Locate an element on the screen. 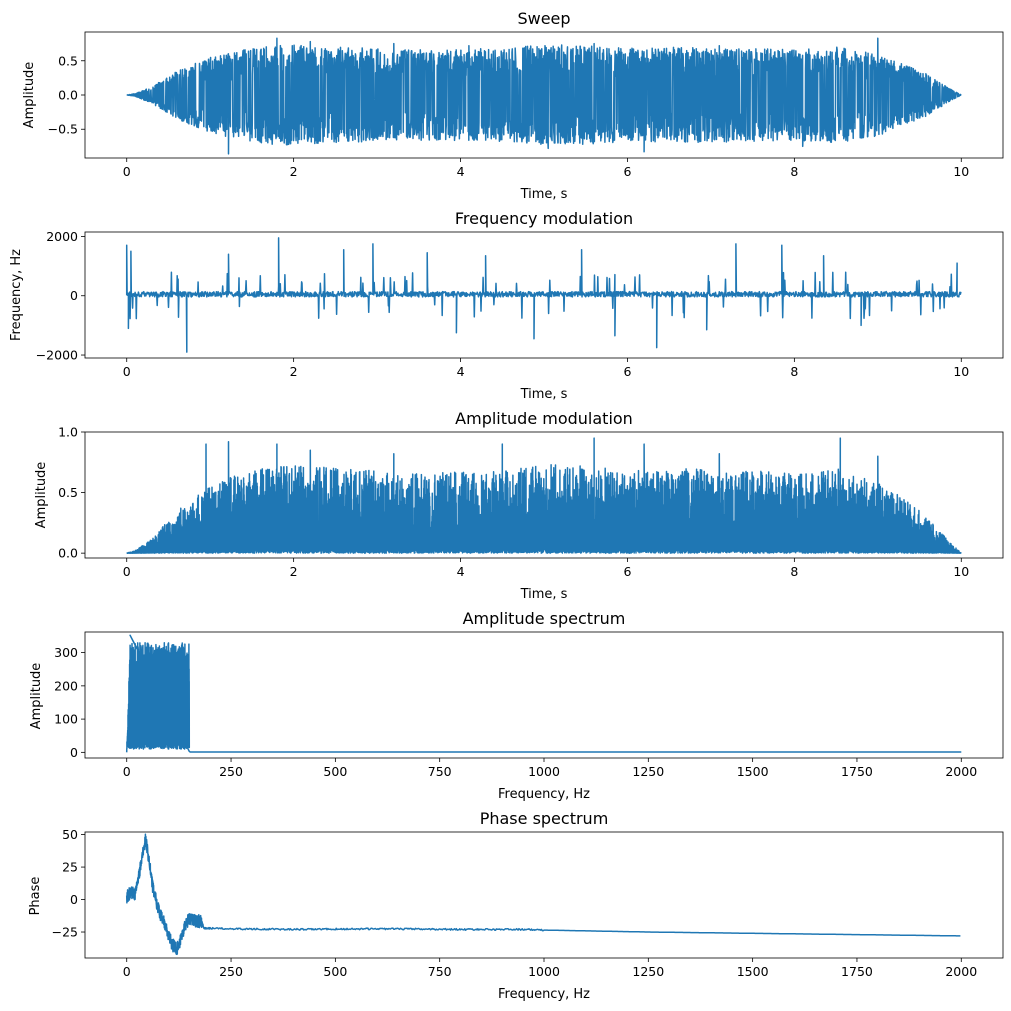  sweep-plot: 0 2 4 6 8 10 −0.5 0.0 0.5 is located at coordinates (526, 105).